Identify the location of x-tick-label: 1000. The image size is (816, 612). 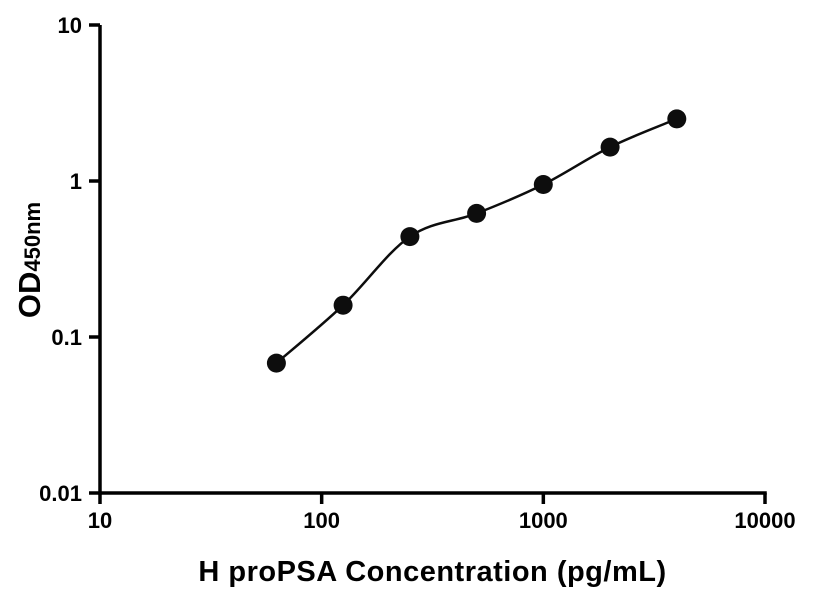
(543, 520).